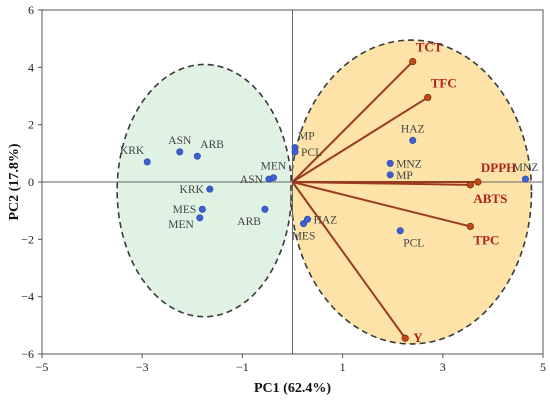 This screenshot has height=408, width=550. Describe the element at coordinates (27, 239) in the screenshot. I see `y-tick-label: −2` at that location.